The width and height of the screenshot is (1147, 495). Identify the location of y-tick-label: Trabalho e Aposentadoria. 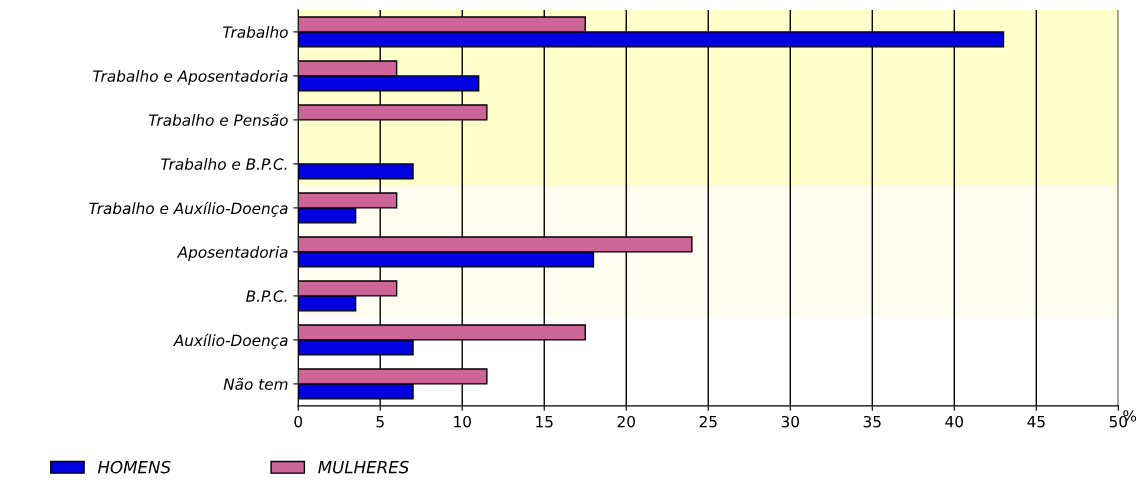
(190, 77).